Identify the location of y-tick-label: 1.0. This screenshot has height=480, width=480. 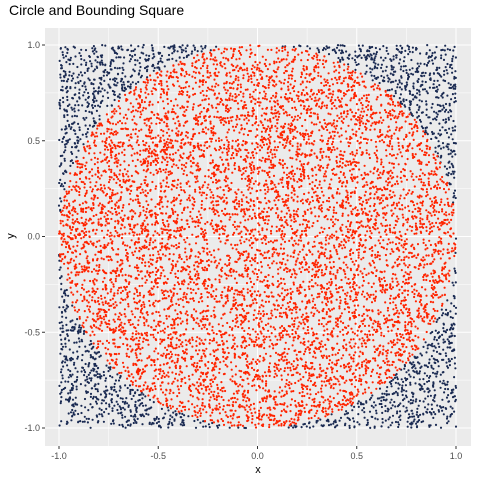
(33, 45).